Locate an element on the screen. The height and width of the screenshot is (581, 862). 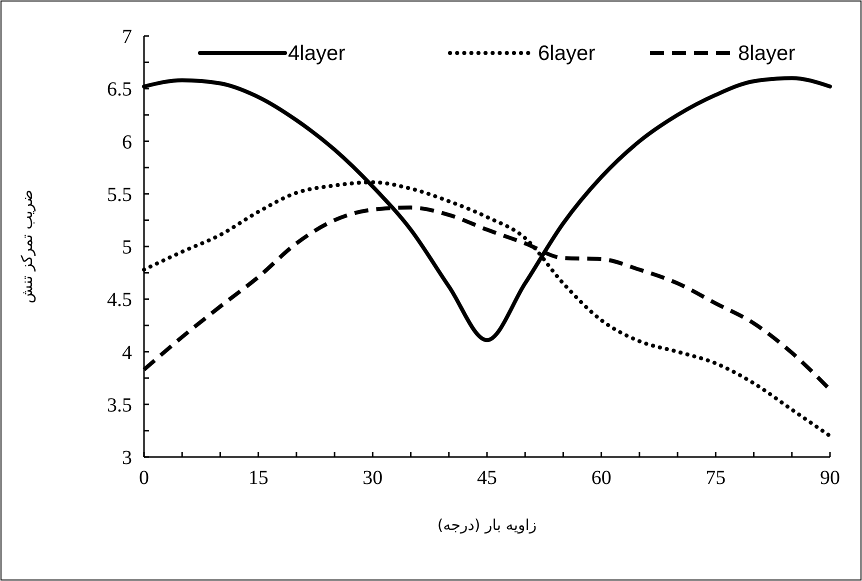
x-tick-label: 0 is located at coordinates (144, 478).